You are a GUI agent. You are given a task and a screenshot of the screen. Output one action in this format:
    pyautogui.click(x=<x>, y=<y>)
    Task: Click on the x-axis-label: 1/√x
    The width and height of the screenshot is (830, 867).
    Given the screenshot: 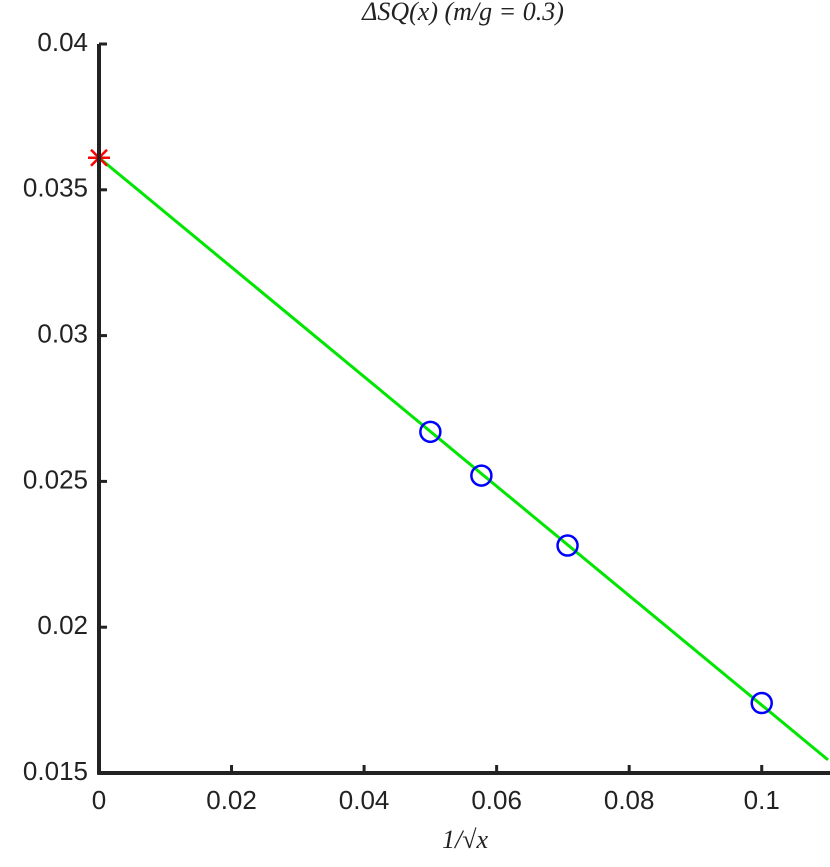 What is the action you would take?
    pyautogui.click(x=465, y=839)
    